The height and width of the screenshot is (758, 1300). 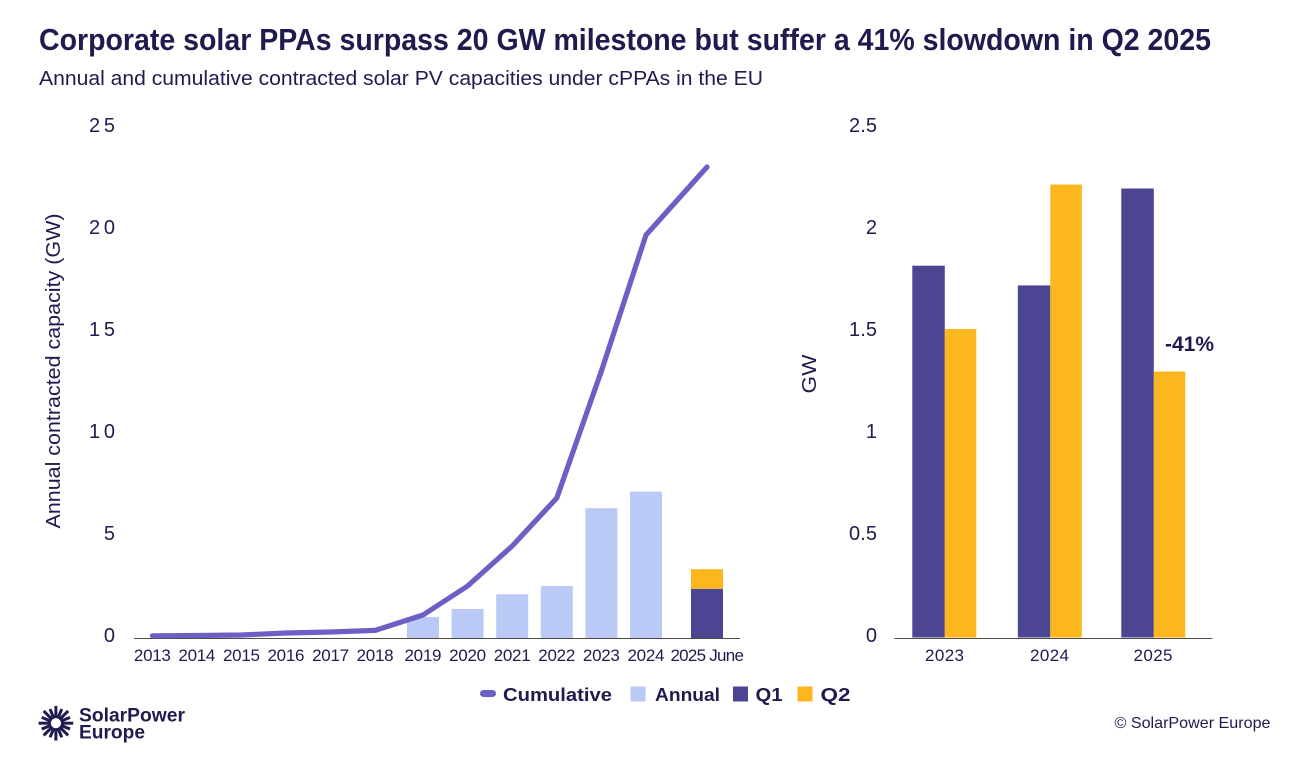 What do you see at coordinates (54, 371) in the screenshot?
I see `svg-text:Annual contracted capacity (GW: Annual contracted capacity (GW)` at bounding box center [54, 371].